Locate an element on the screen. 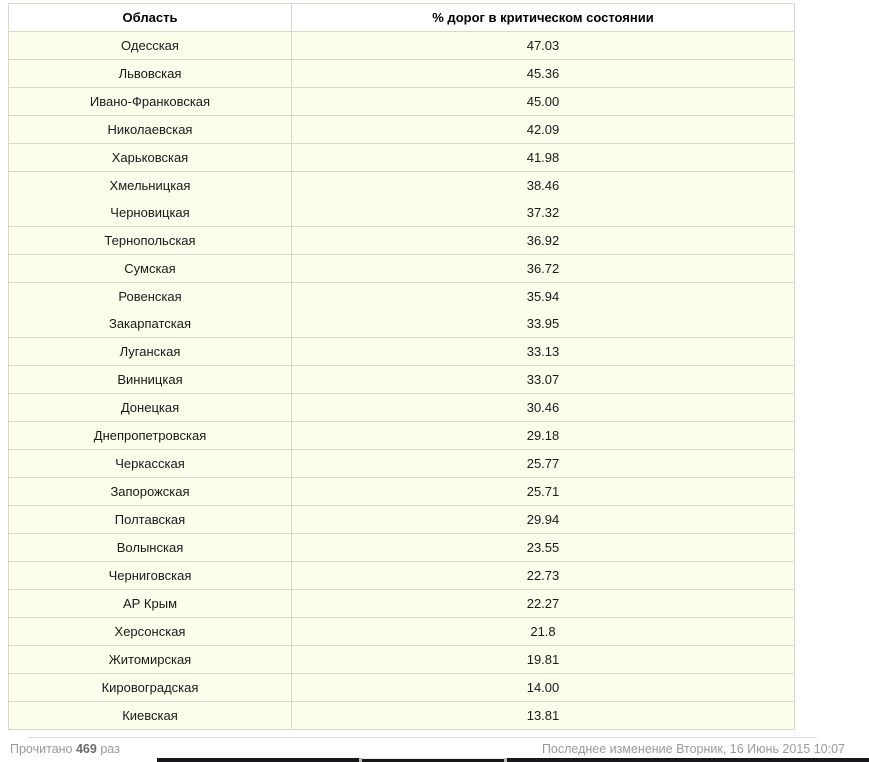 This screenshot has width=869, height=762. value-cell: 29.94 is located at coordinates (543, 519).